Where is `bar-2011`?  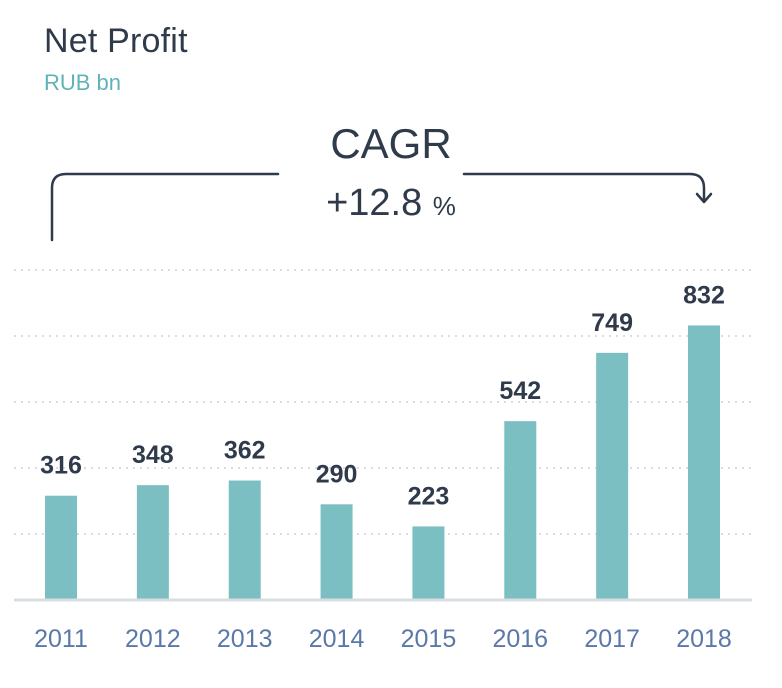
bar-2011 is located at coordinates (61, 547).